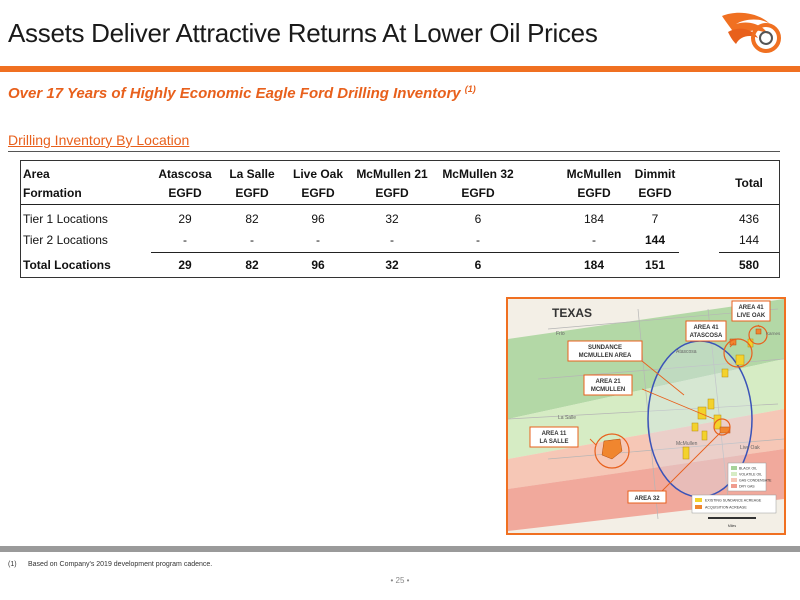  Describe the element at coordinates (726, 508) in the screenshot. I see `legend-label: ACQUISITION ACREAGE` at that location.